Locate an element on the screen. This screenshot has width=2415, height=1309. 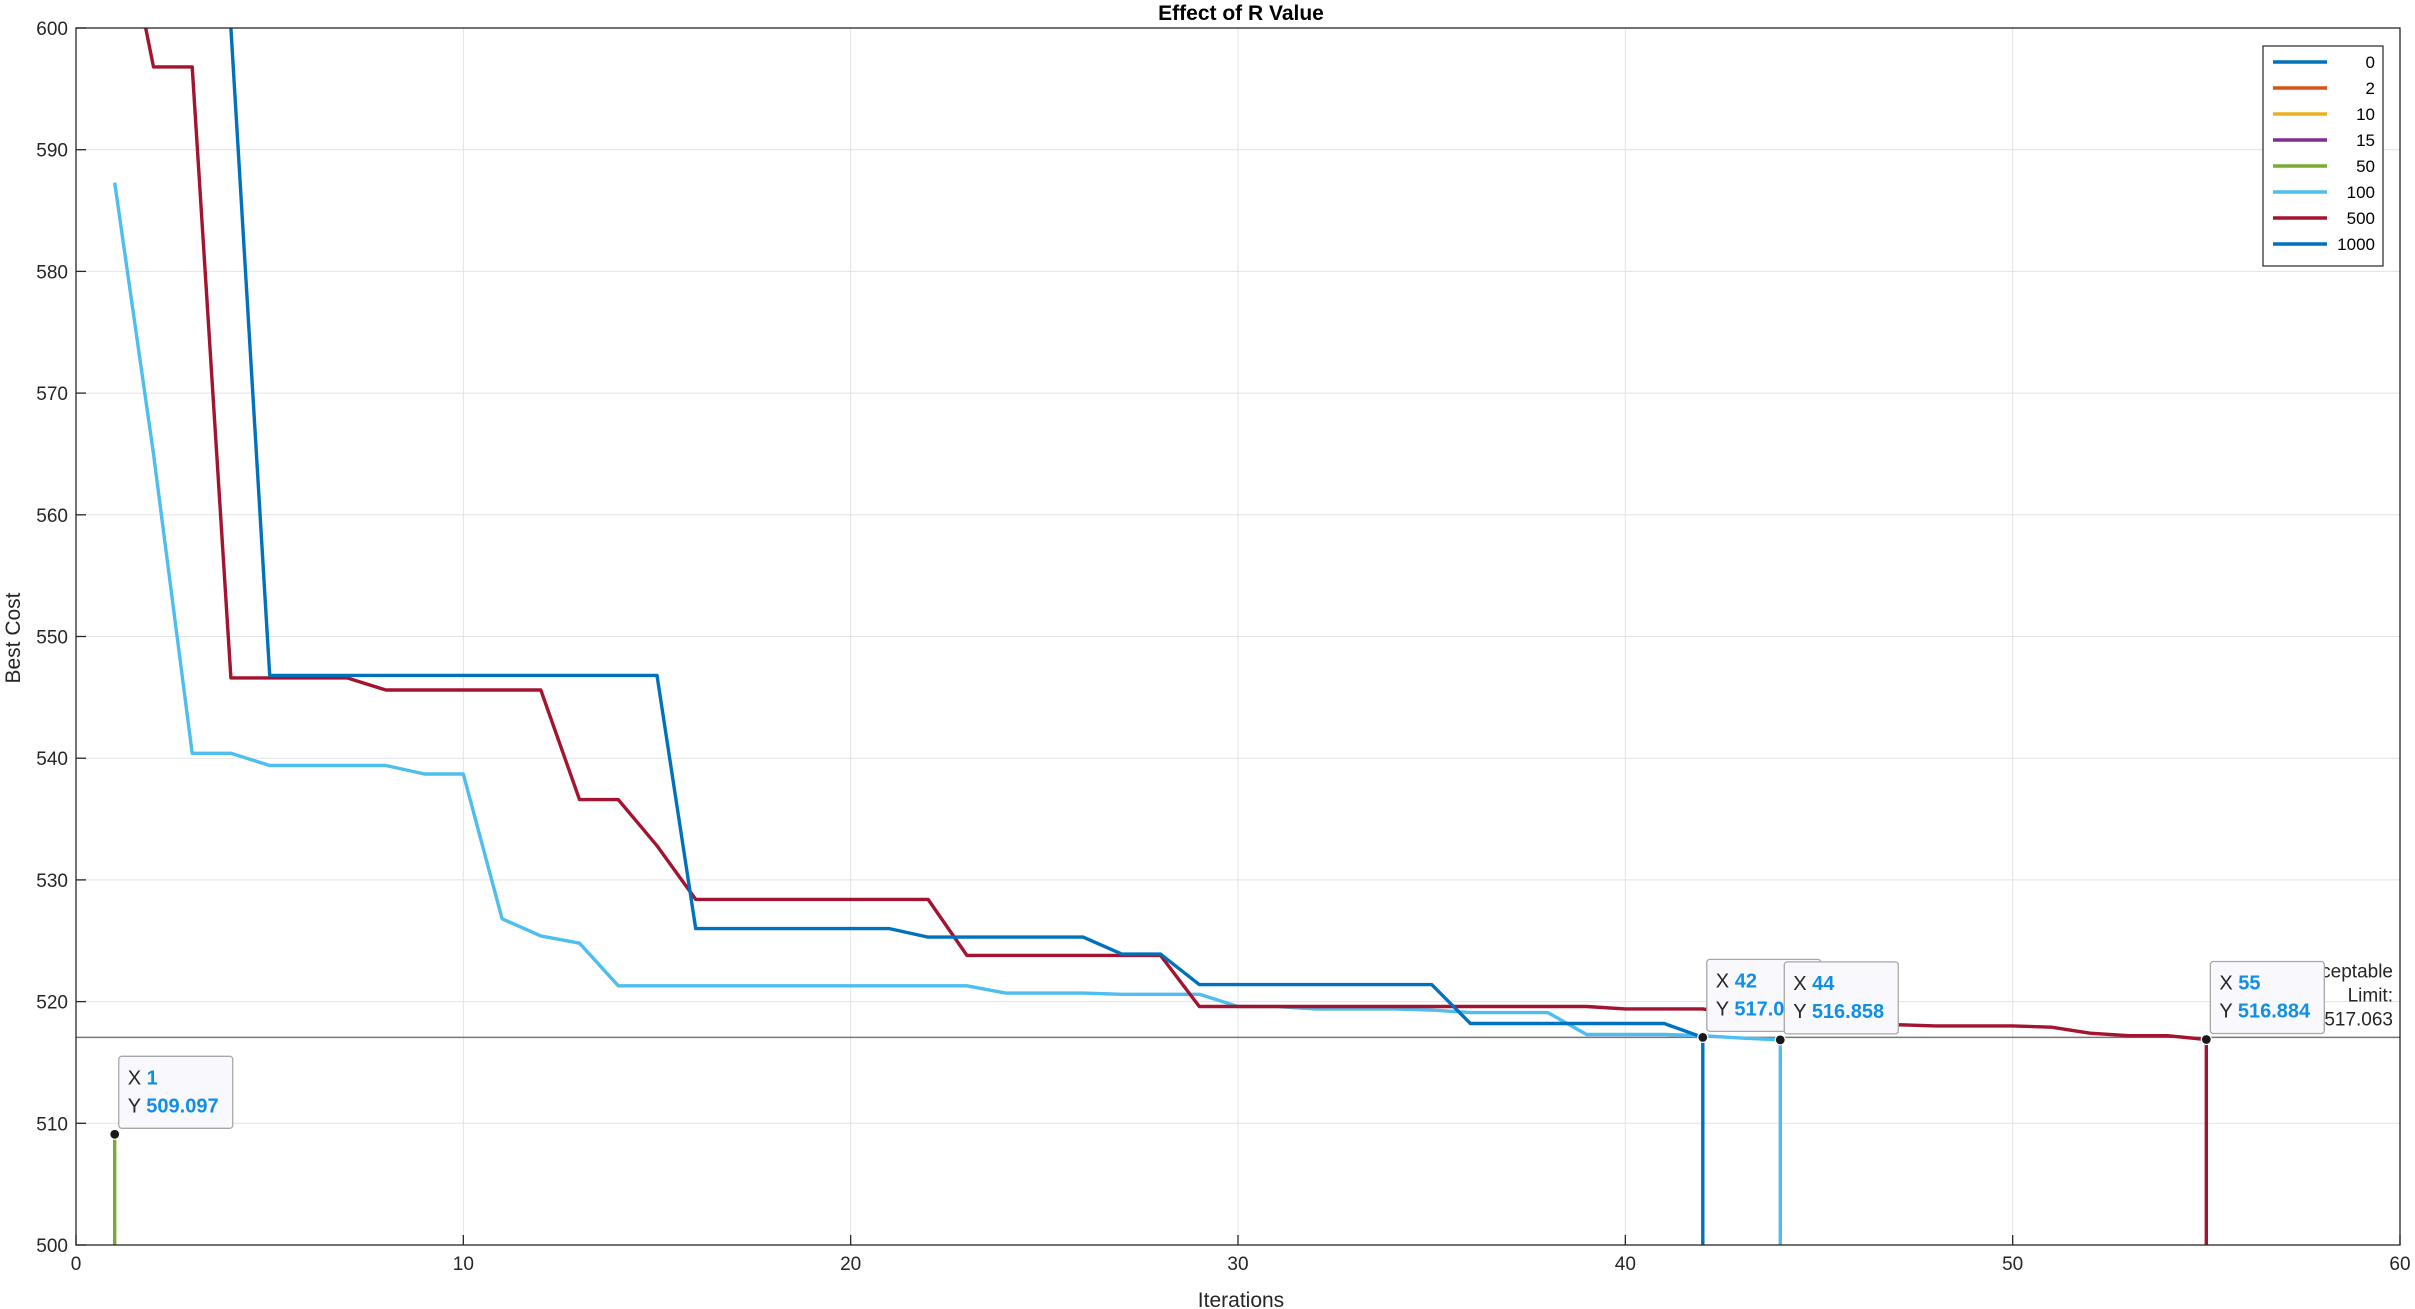
x-axis-ticks: 0 10 20 30 40 50 60 is located at coordinates (1241, 1255).